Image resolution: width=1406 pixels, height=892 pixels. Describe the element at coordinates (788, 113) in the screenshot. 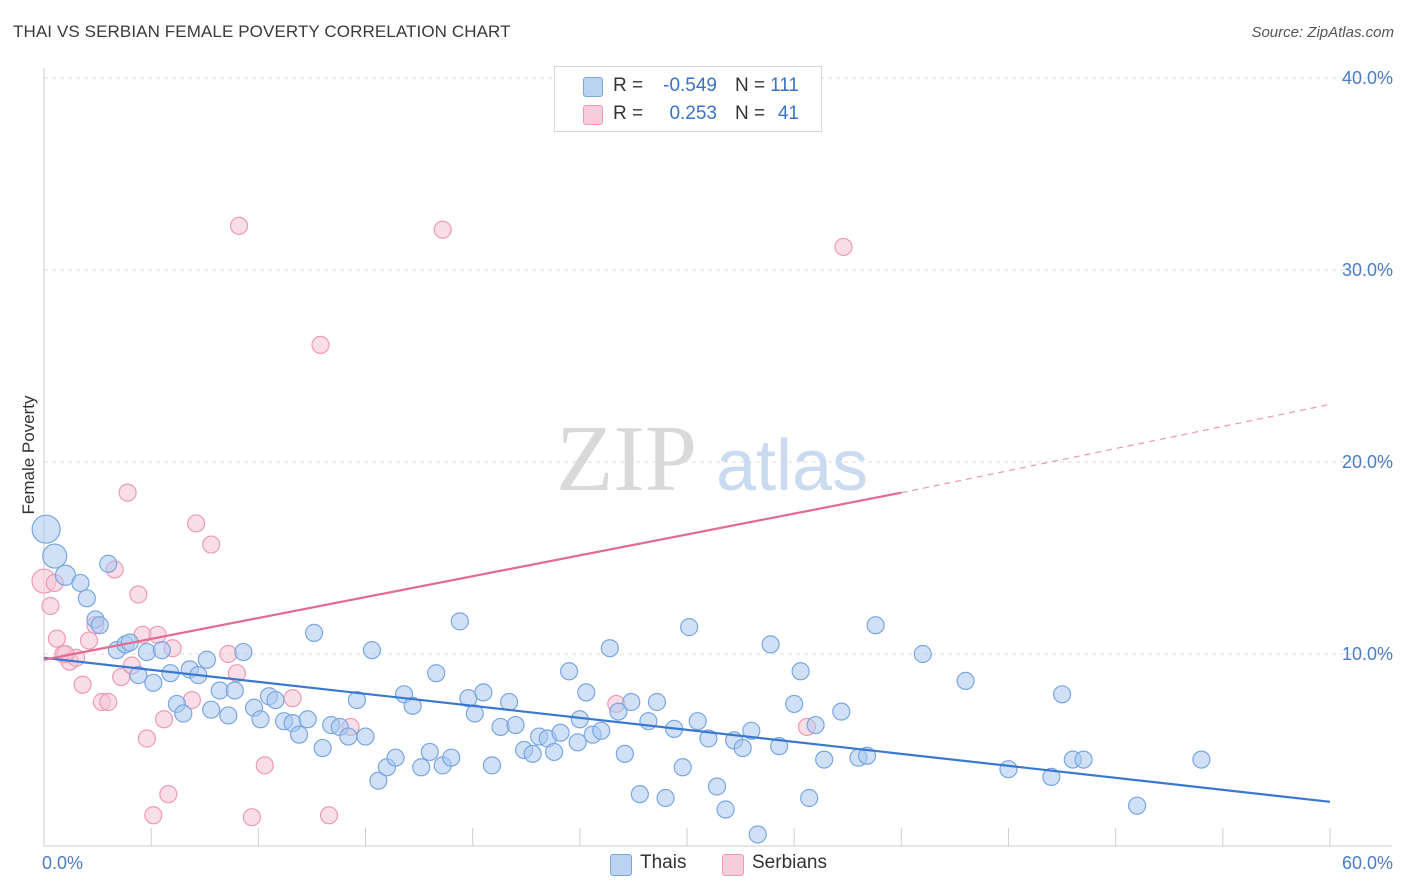

I see `legend-n-value: 41` at that location.